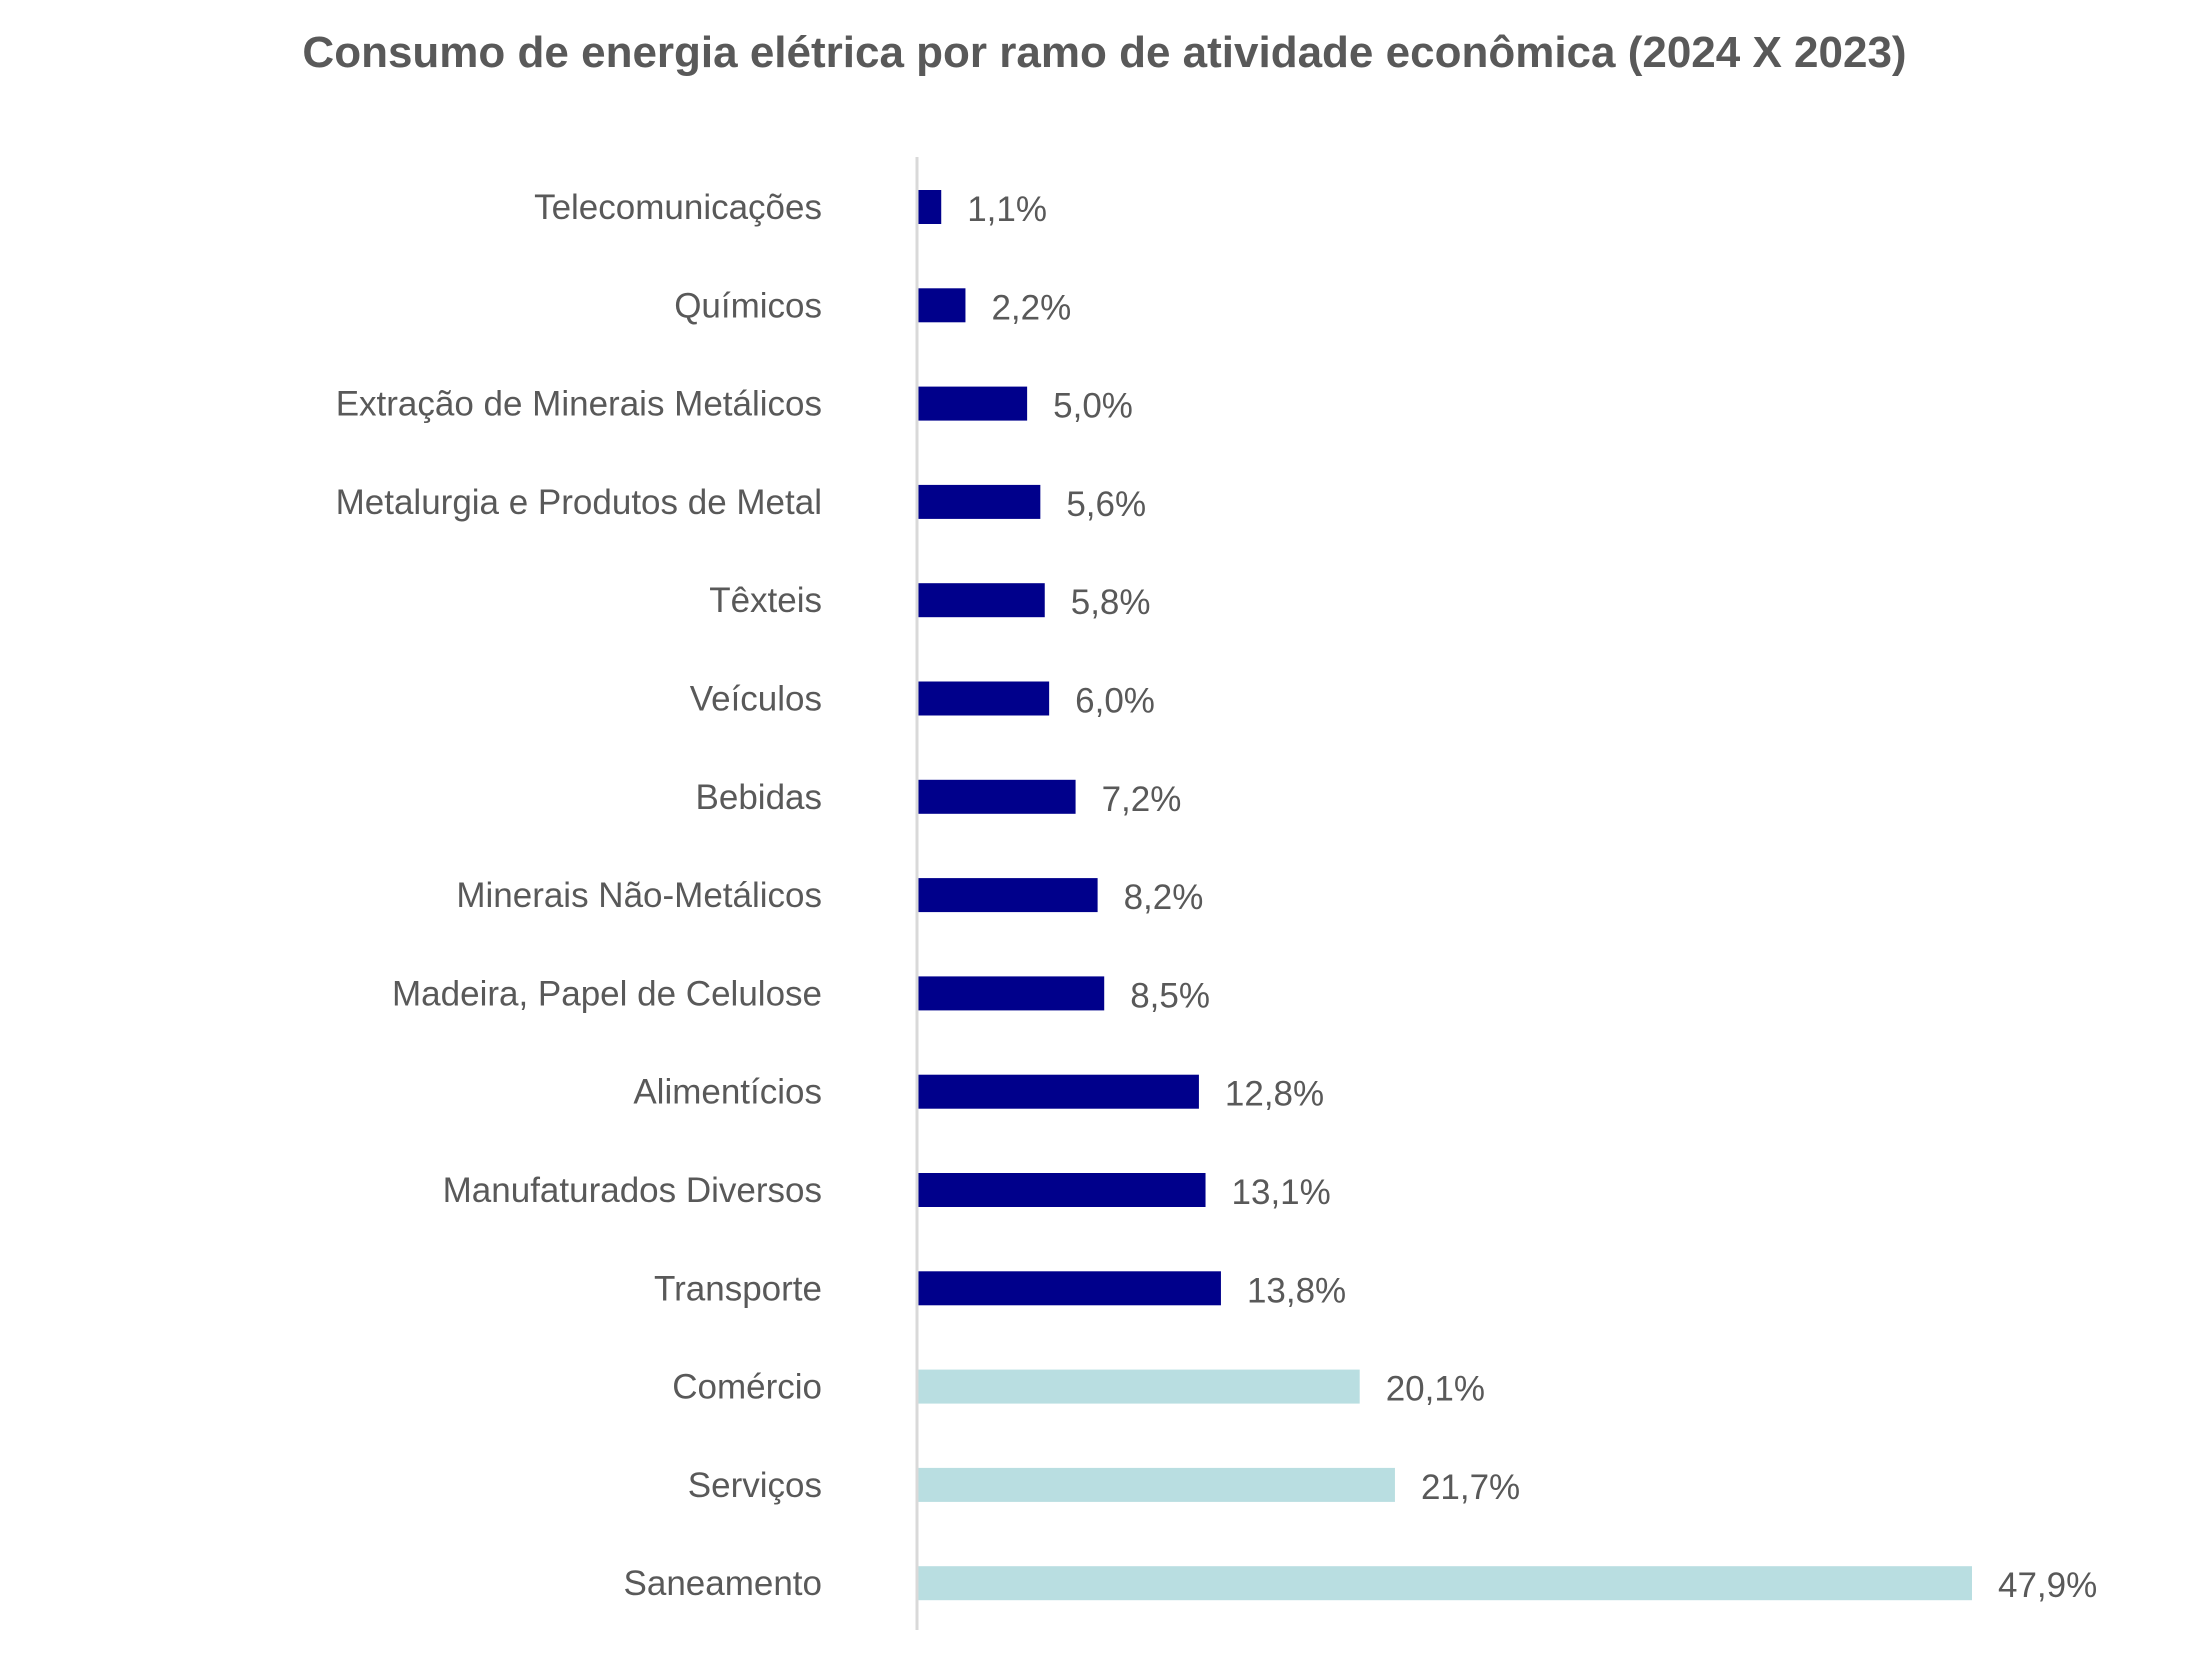 The image size is (2209, 1655). What do you see at coordinates (759, 797) in the screenshot?
I see `category-label: Bebidas` at bounding box center [759, 797].